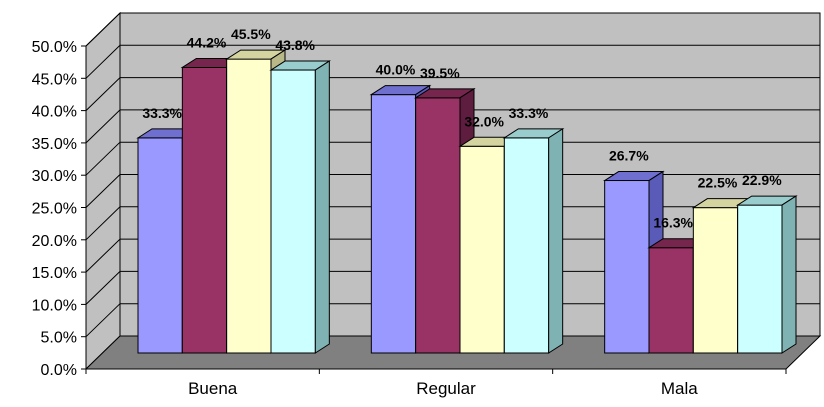  I want to click on y-tick-label: 50.0%, so click(54, 47).